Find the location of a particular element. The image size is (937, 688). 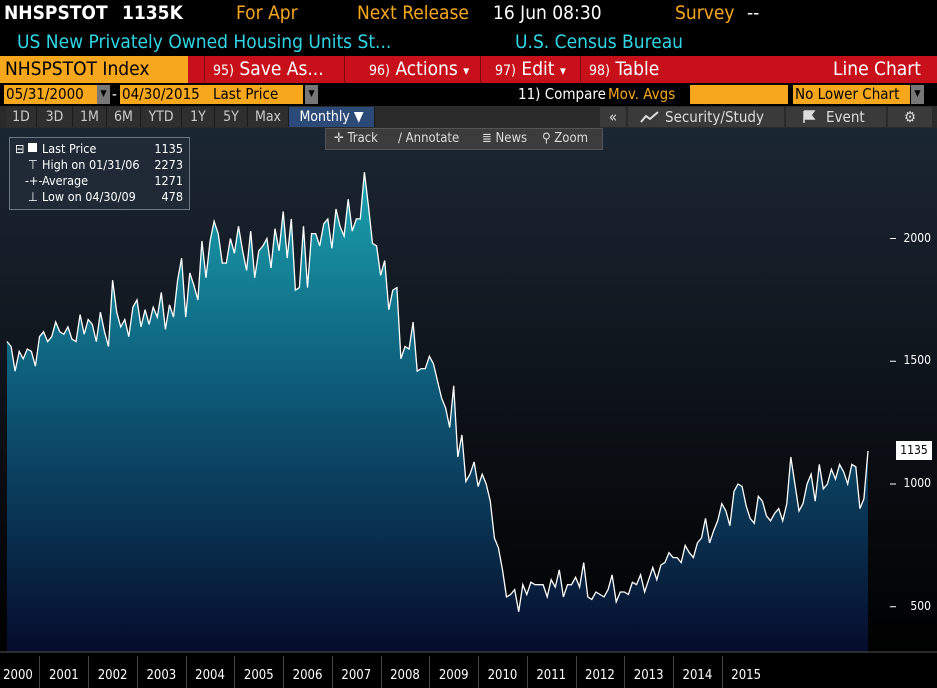

legend-value-average: 1271 is located at coordinates (168, 180).